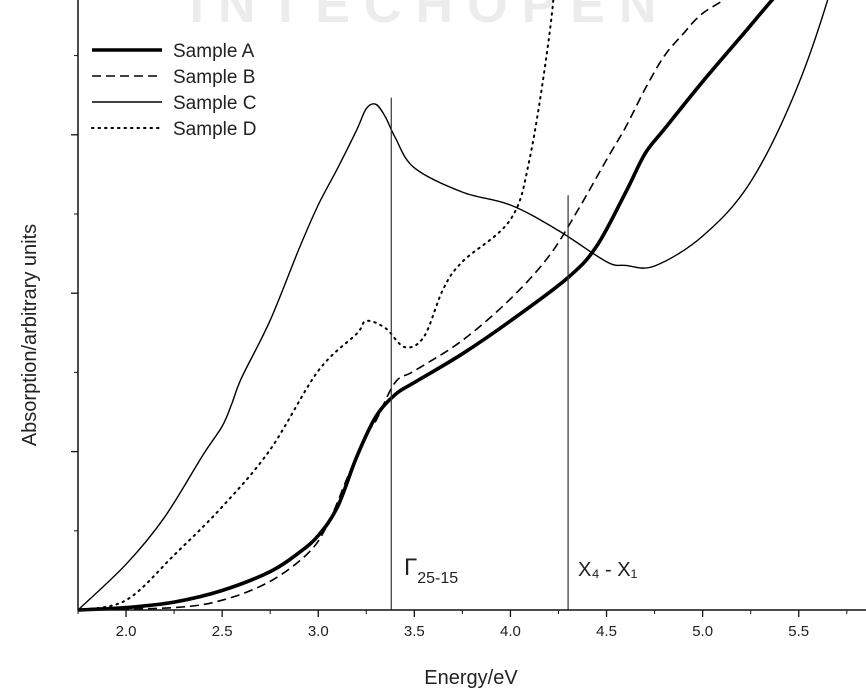 Image resolution: width=866 pixels, height=691 pixels. What do you see at coordinates (126, 631) in the screenshot?
I see `x-tick-label: 2.0` at bounding box center [126, 631].